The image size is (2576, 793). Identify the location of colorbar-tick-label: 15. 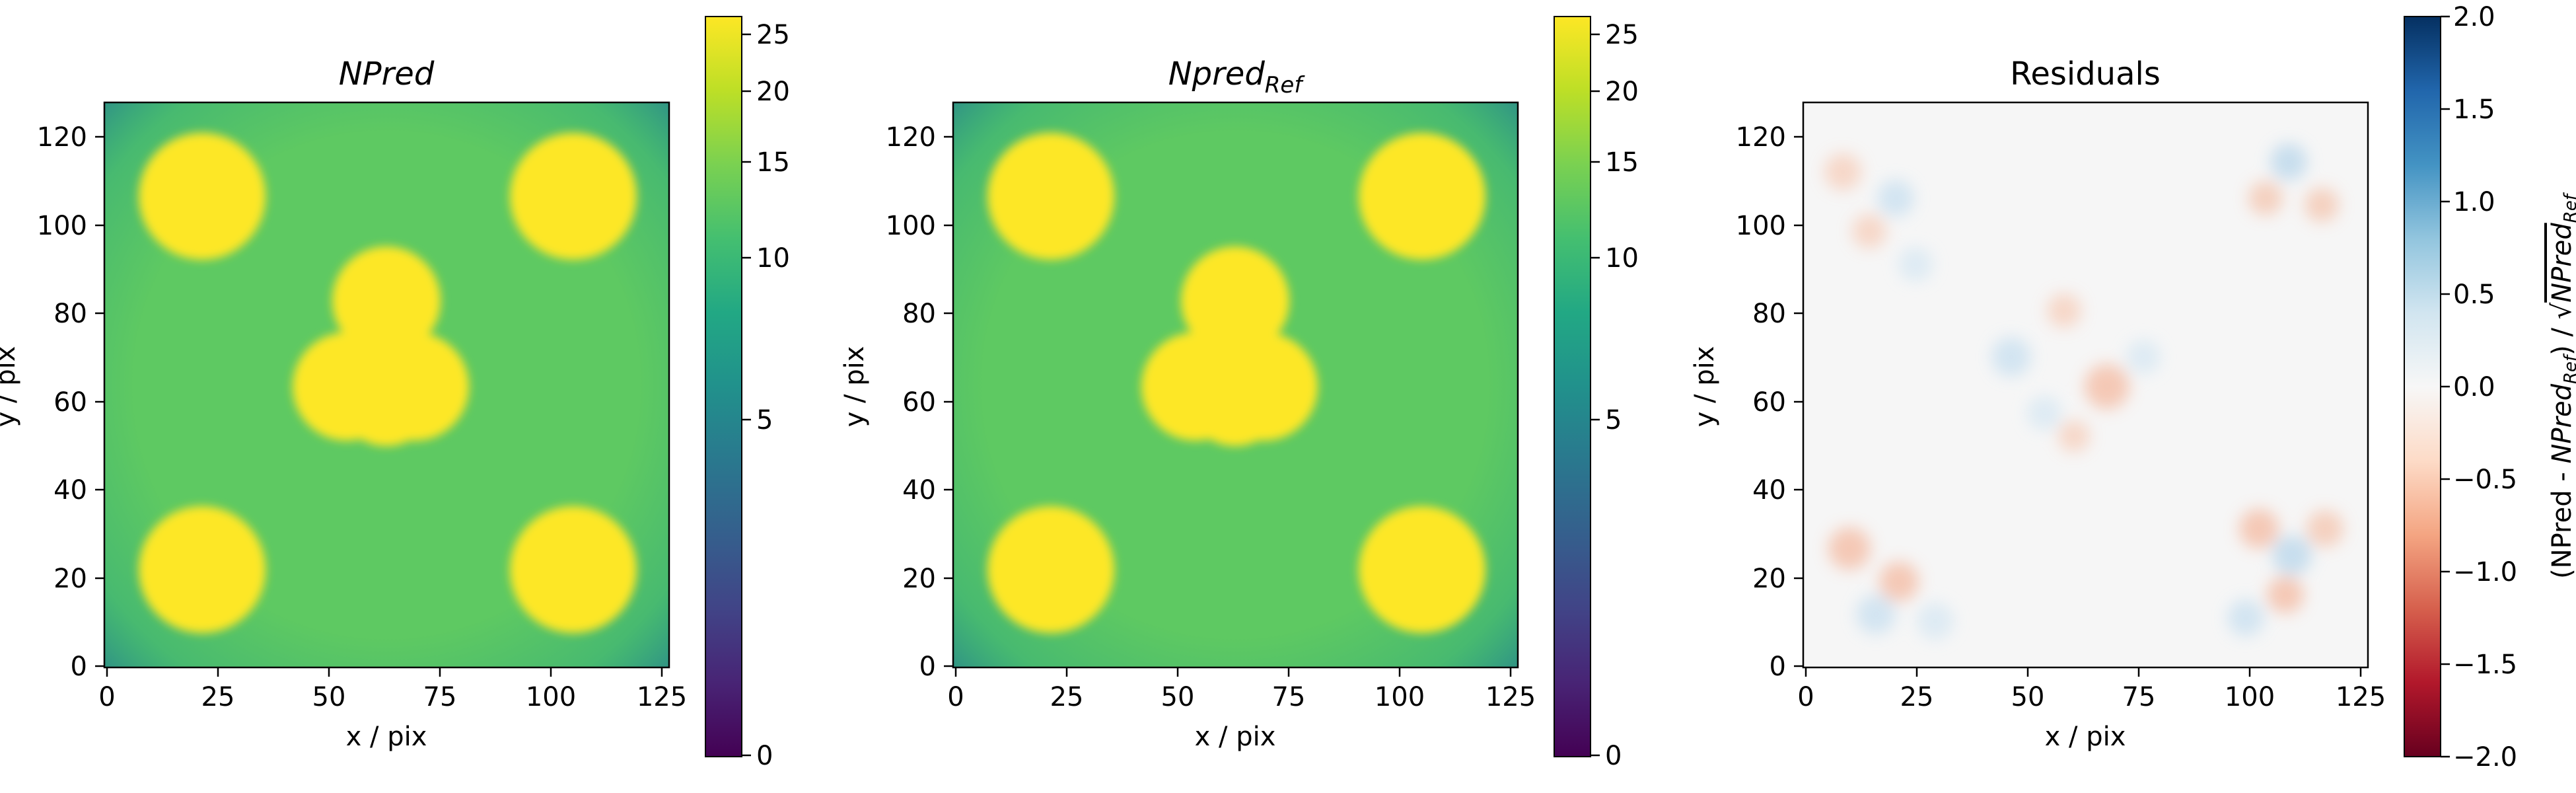
(773, 162).